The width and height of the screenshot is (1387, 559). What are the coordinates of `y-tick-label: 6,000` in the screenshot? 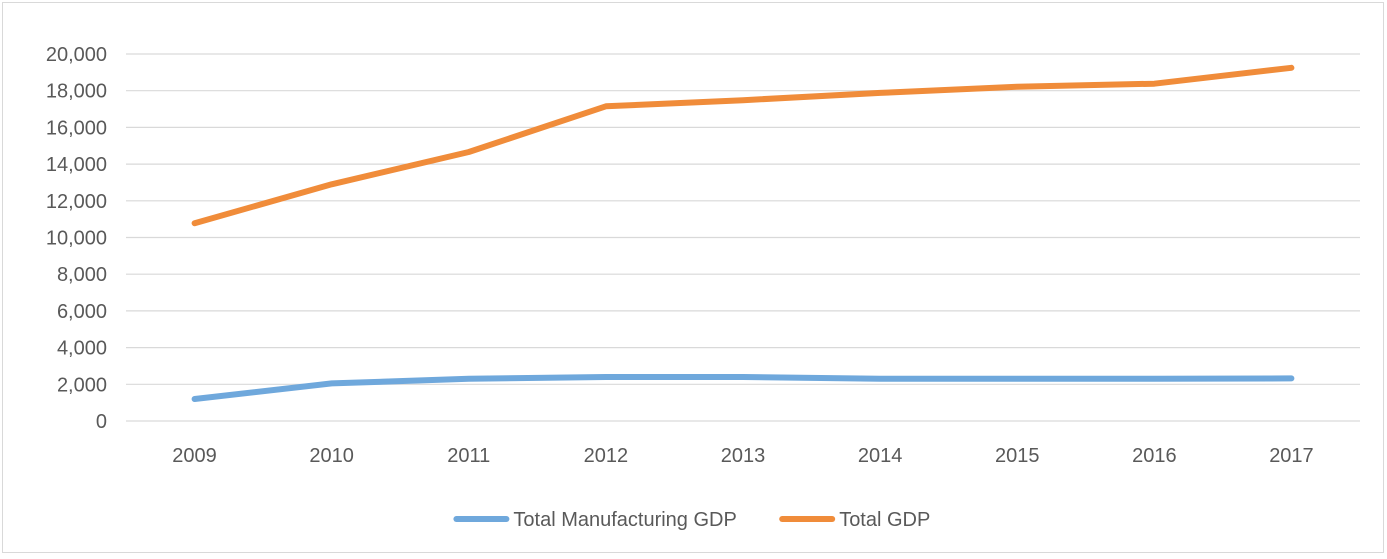 It's located at (82, 312).